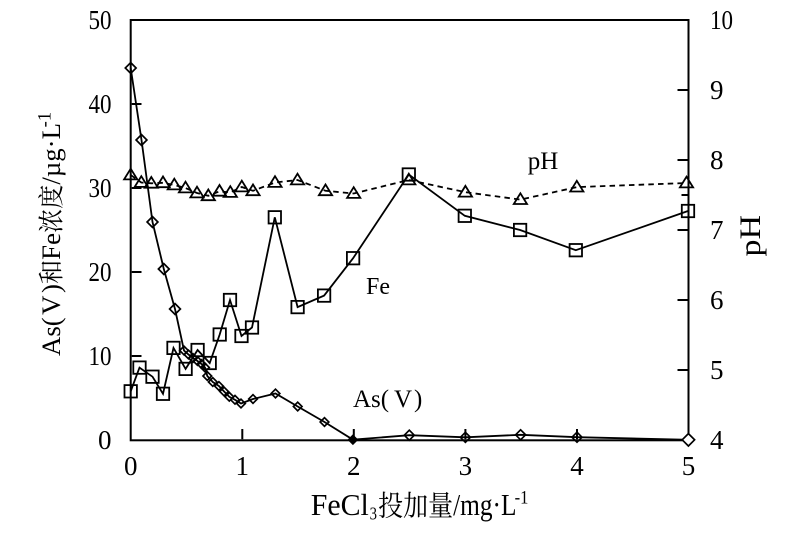  What do you see at coordinates (243, 466) in the screenshot?
I see `svg-text: 1` at bounding box center [243, 466].